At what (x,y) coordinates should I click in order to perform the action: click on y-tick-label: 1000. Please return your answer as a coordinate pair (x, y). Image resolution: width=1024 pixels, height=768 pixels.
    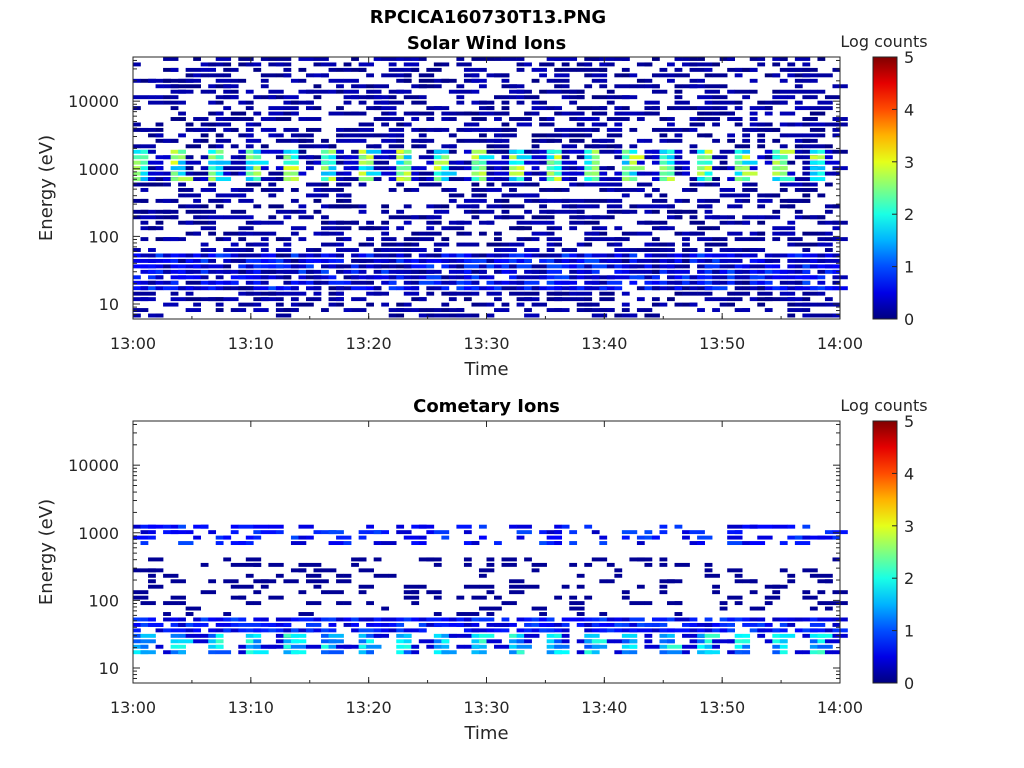
    Looking at the image, I should click on (98, 533).